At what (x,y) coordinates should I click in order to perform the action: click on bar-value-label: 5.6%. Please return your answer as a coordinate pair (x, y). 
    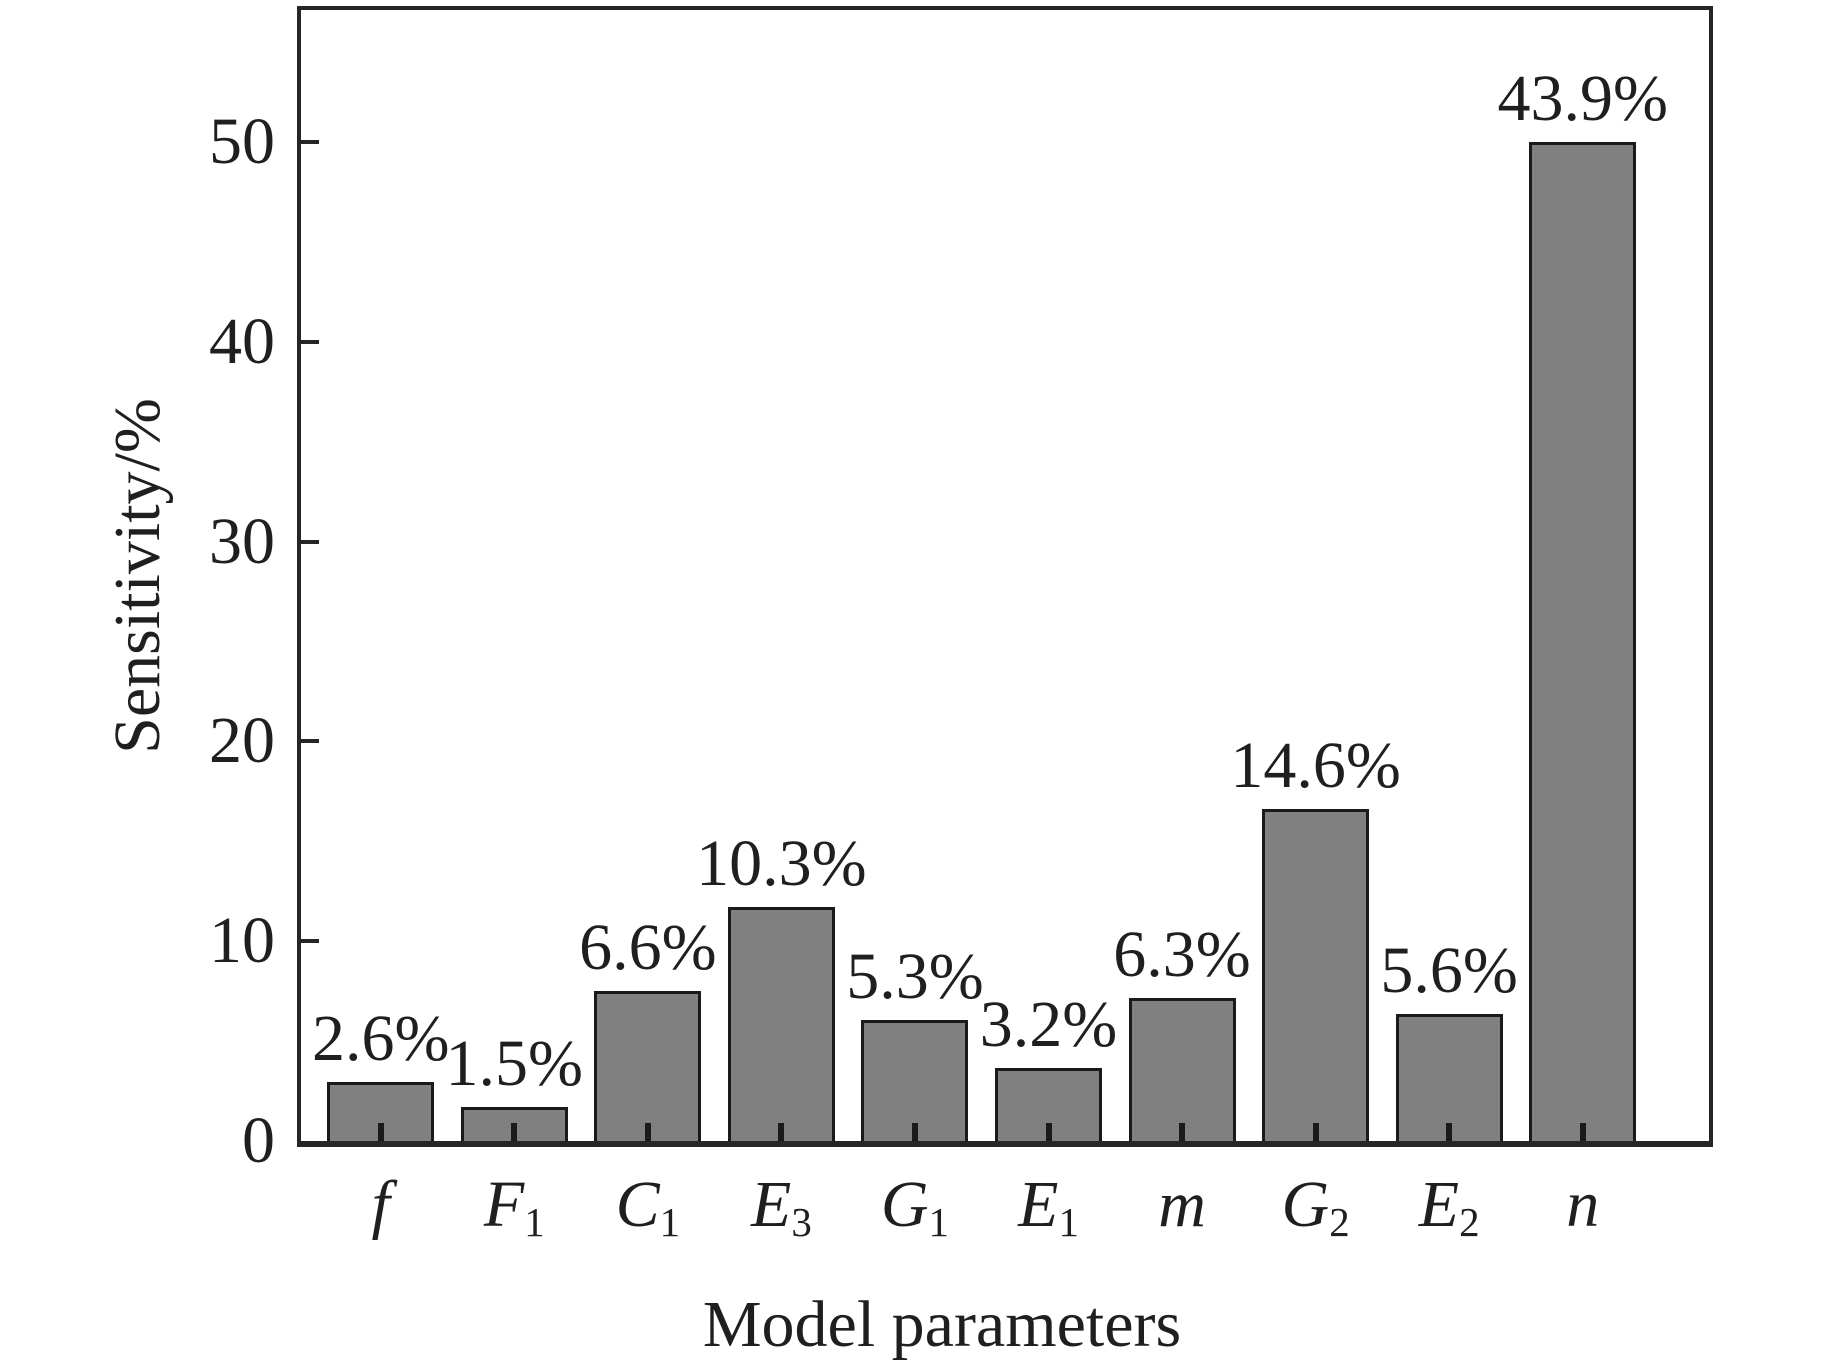
    Looking at the image, I should click on (1449, 970).